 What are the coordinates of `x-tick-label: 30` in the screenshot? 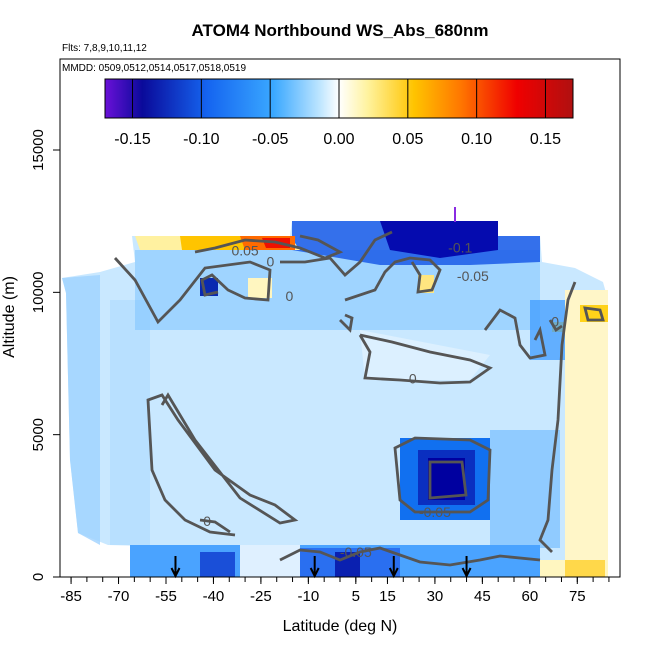 It's located at (435, 596).